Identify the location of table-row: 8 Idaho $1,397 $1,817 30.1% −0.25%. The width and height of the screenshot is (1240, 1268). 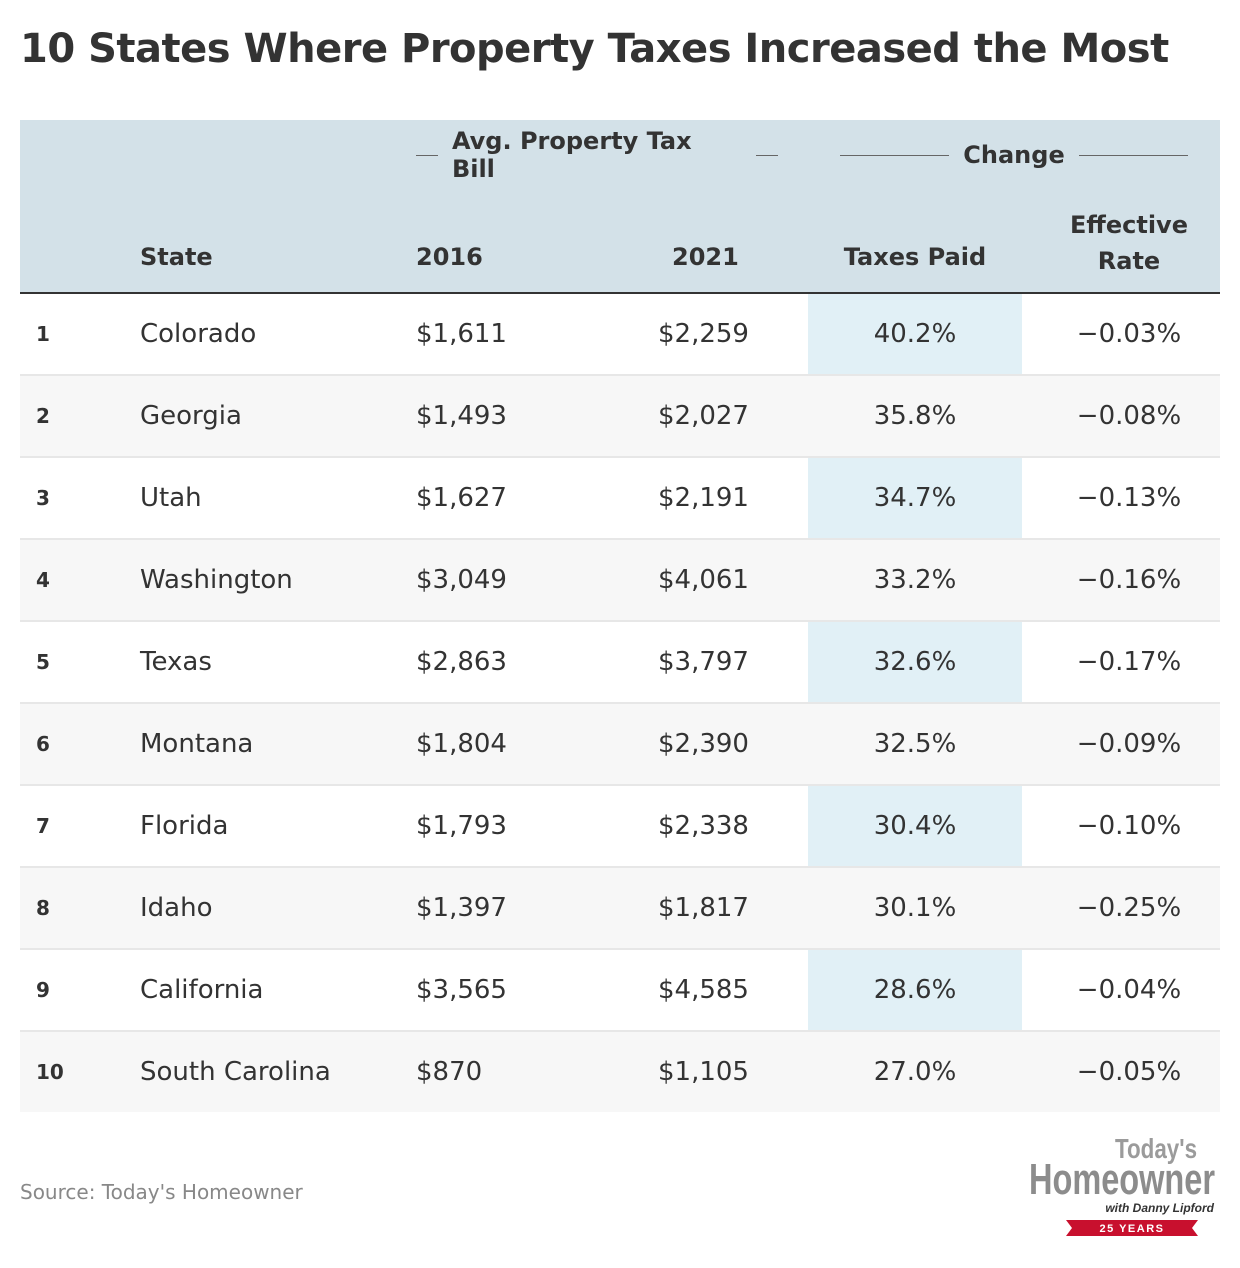
(620, 909).